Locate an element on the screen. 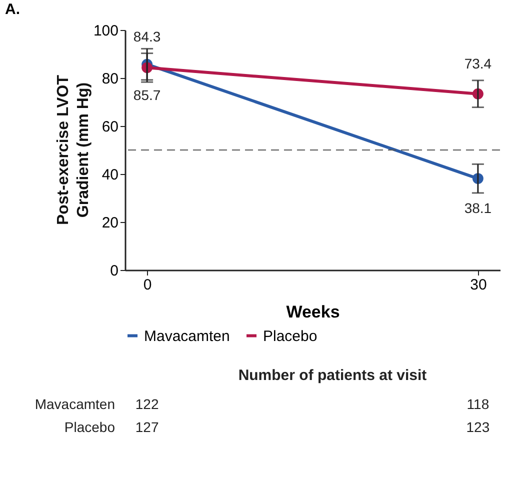 The width and height of the screenshot is (527, 479). text: 123 is located at coordinates (478, 427).